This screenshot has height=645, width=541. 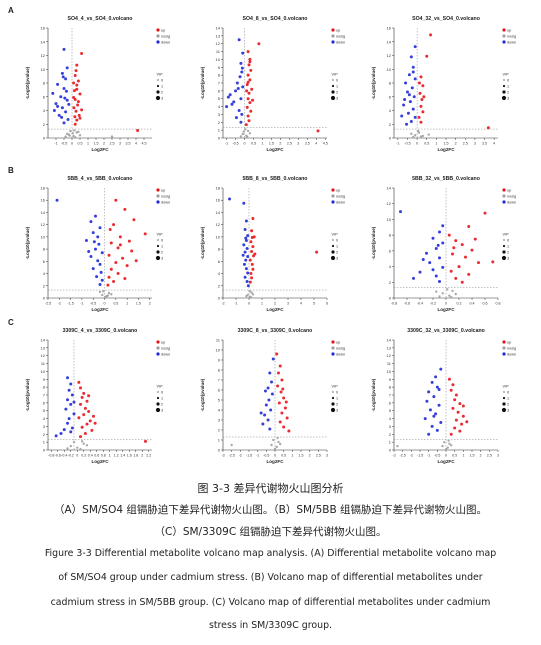 What do you see at coordinates (504, 42) in the screenshot?
I see `legend-swatch-down` at bounding box center [504, 42].